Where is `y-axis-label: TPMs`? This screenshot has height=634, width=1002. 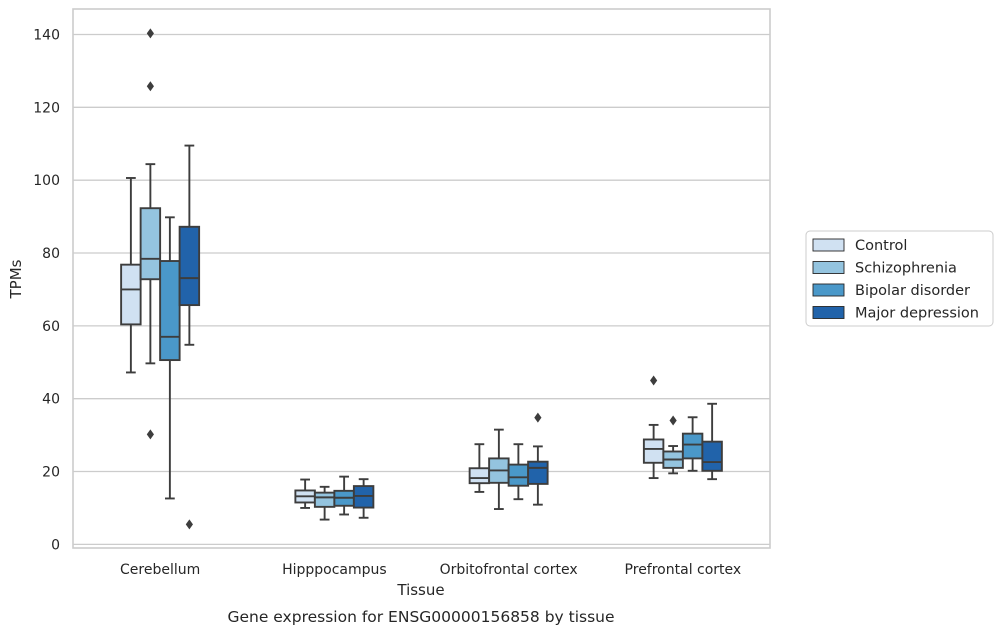
y-axis-label: TPMs is located at coordinates (16, 279).